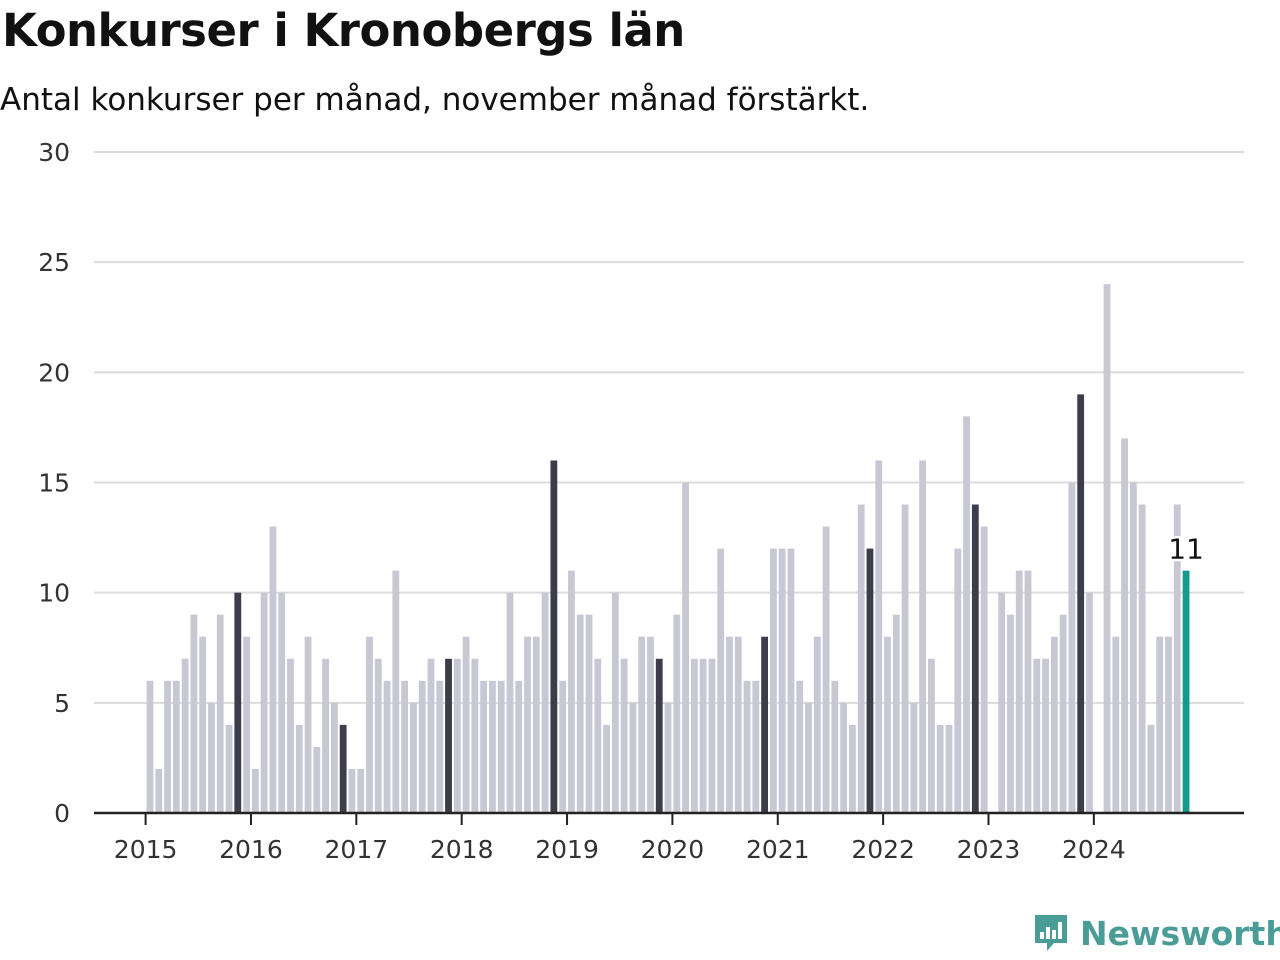 This screenshot has width=1280, height=960. Describe the element at coordinates (1180, 933) in the screenshot. I see `brand-name: Newsworthy` at that location.